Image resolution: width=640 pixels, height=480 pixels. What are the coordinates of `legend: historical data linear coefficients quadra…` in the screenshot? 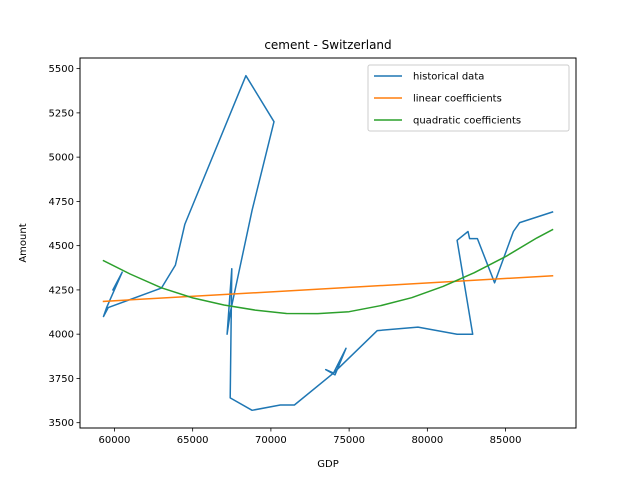 It's located at (468, 98).